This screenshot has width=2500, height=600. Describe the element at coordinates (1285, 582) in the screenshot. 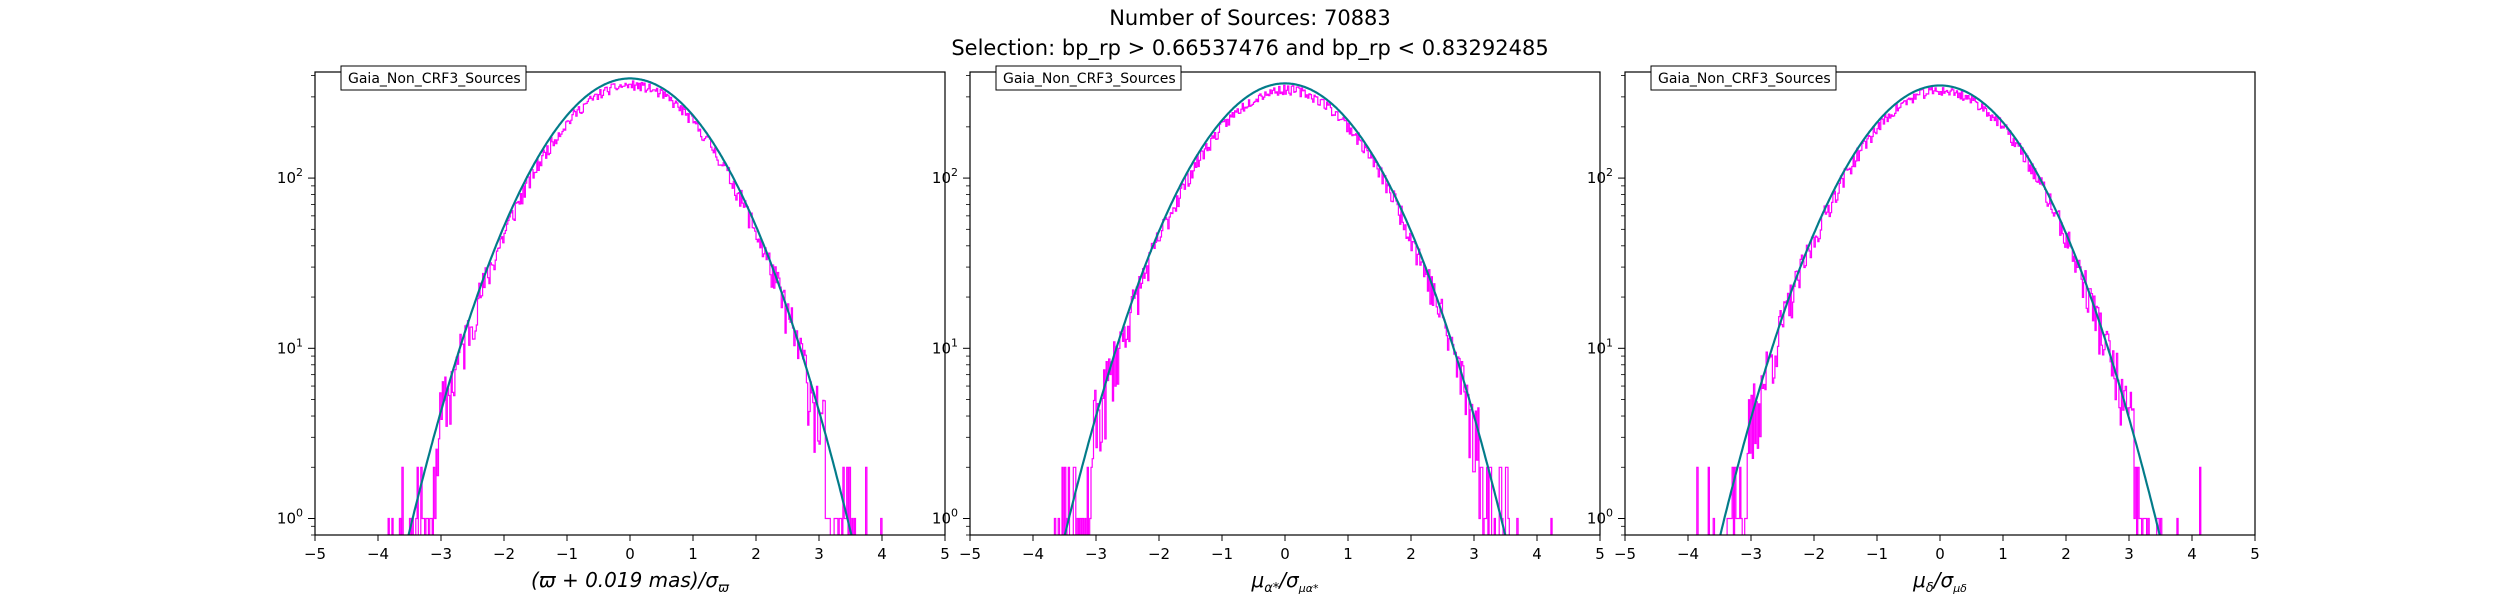

I see `x-axis-label: μα*/σμα*` at that location.